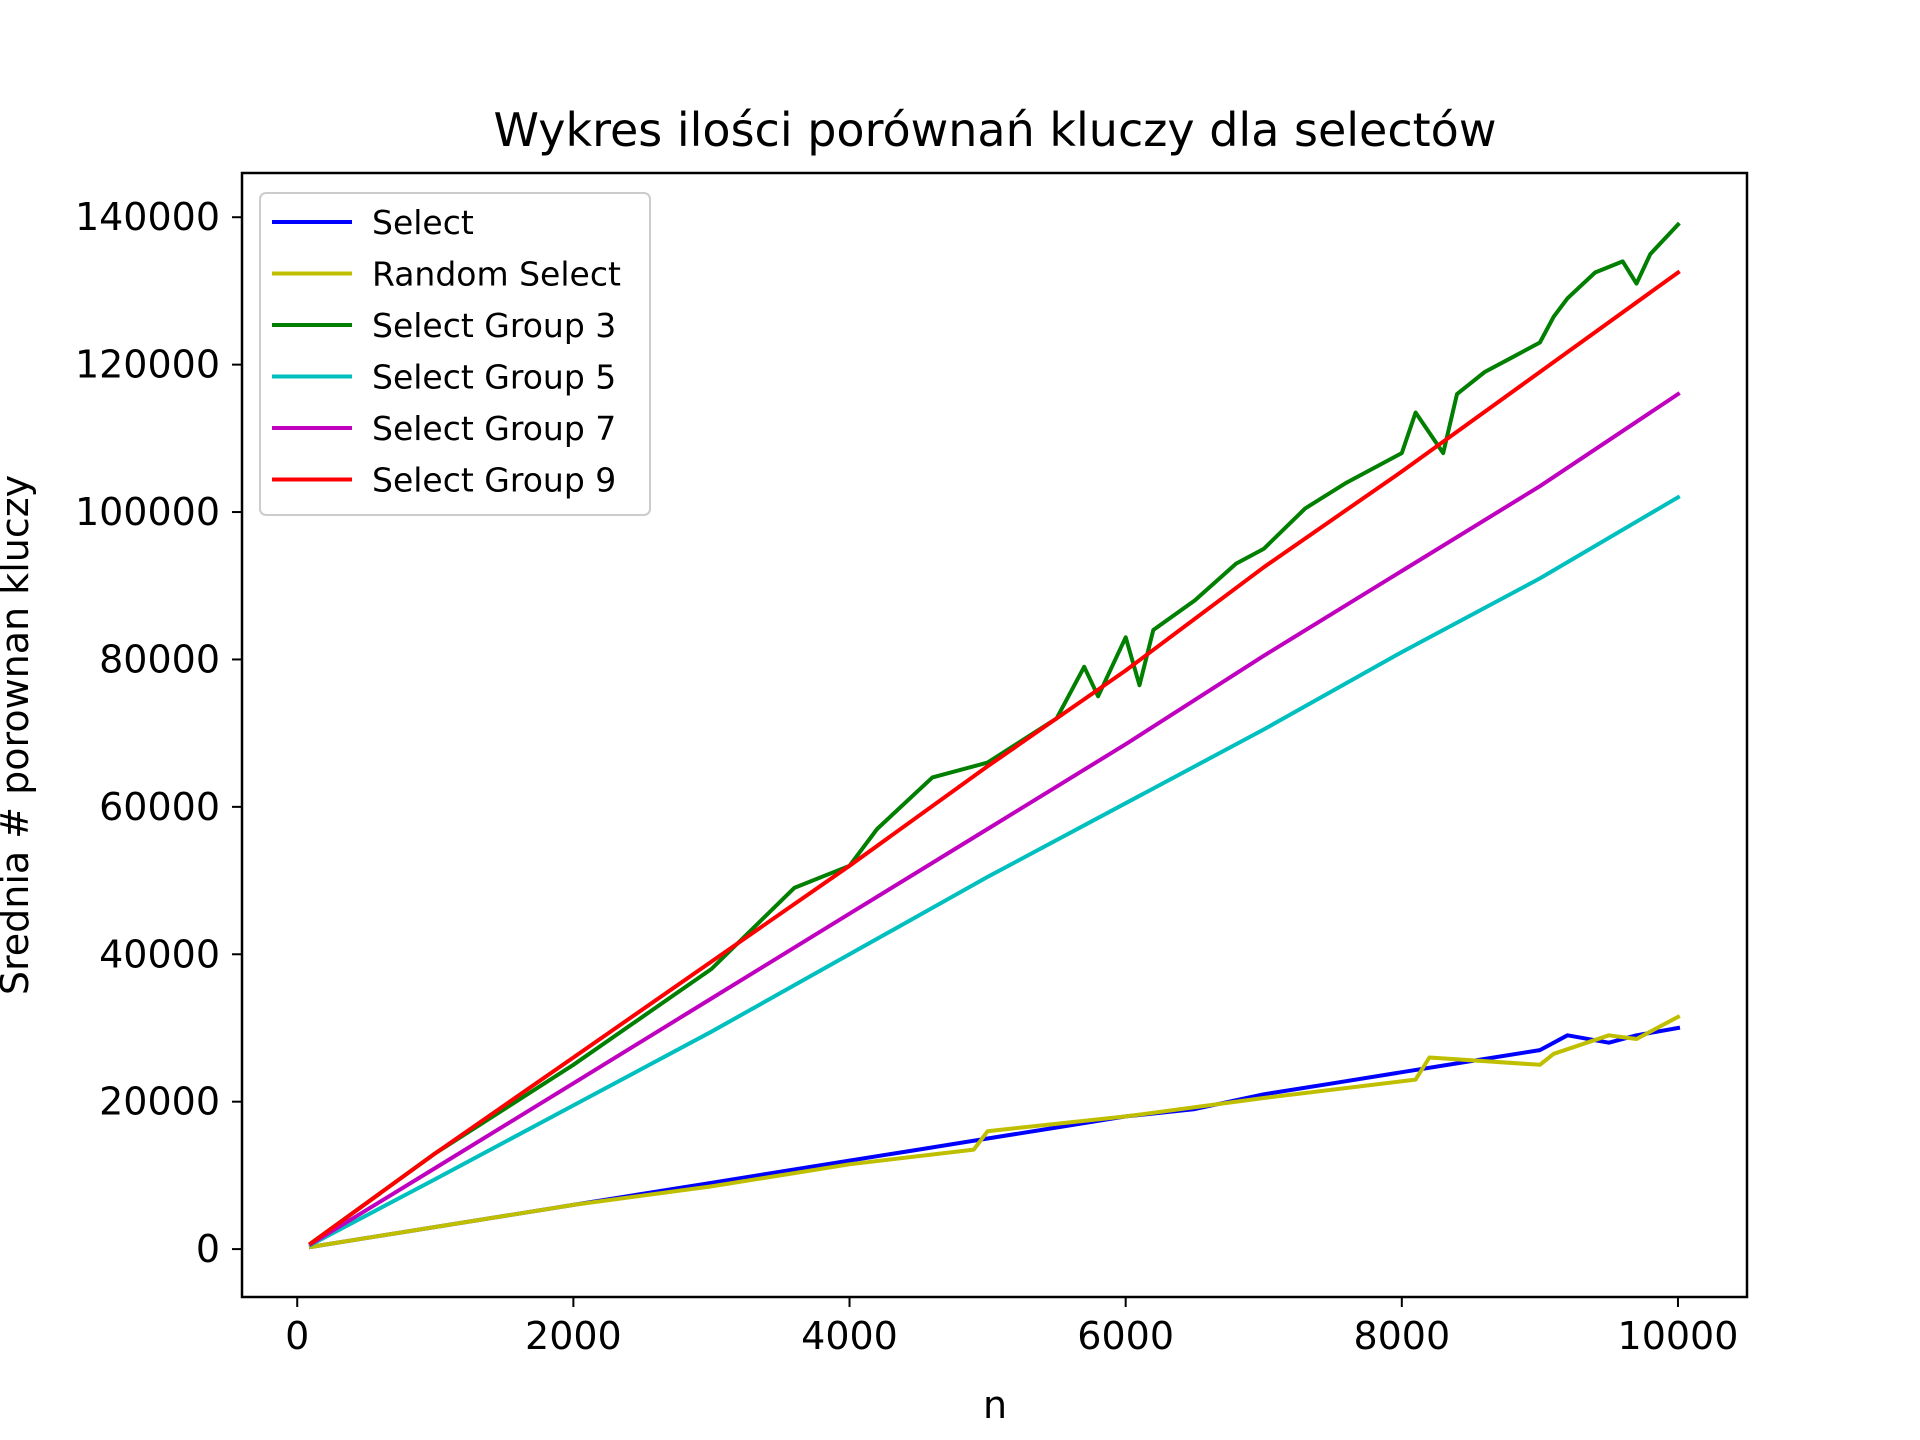  What do you see at coordinates (494, 325) in the screenshot?
I see `legend-label: Select Group 3` at bounding box center [494, 325].